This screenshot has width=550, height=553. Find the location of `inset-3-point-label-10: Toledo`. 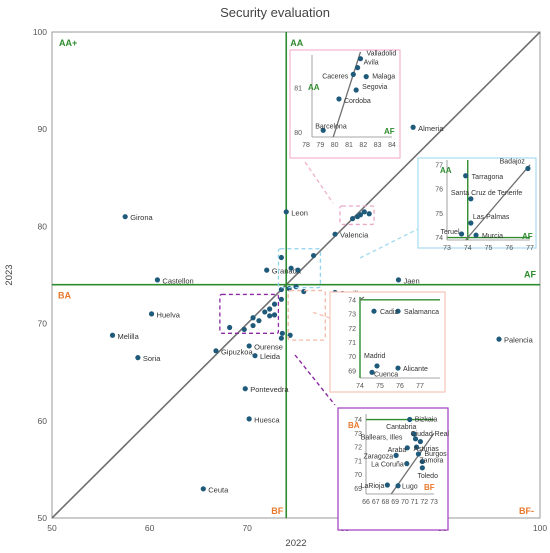

inset-3-point-label-10: Toledo is located at coordinates (427, 476).